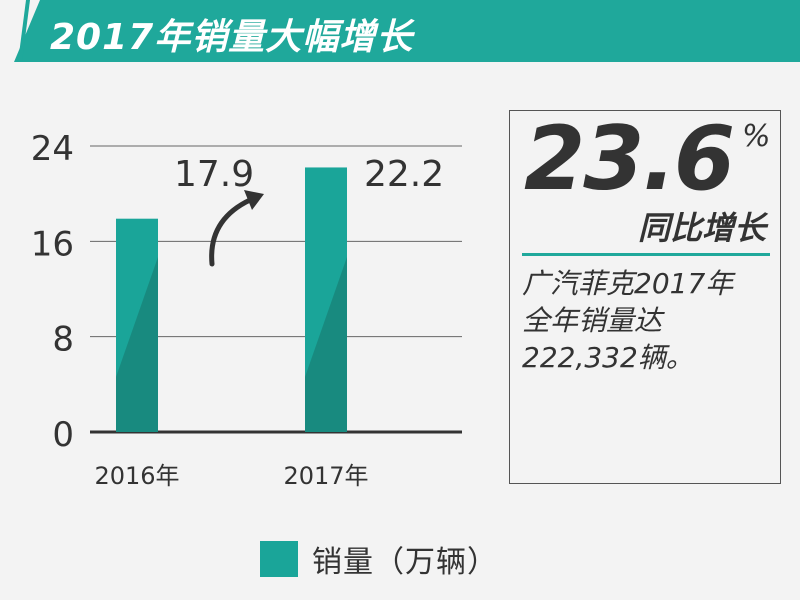 The height and width of the screenshot is (600, 800). Describe the element at coordinates (52, 244) in the screenshot. I see `y-tick-label: 16` at that location.